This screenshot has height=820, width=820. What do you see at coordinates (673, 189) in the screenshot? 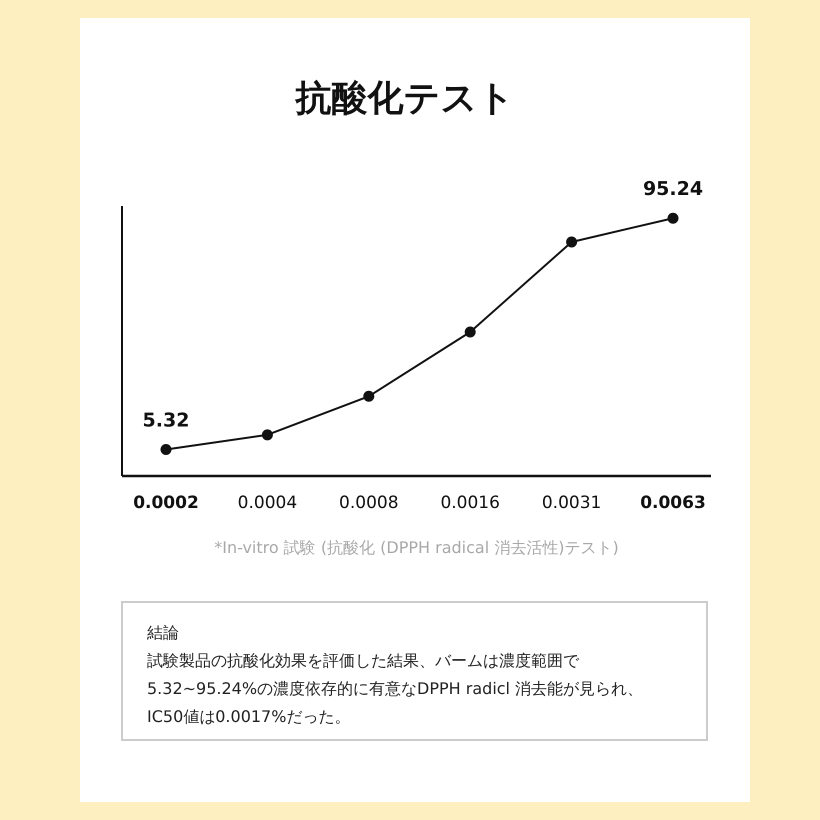
I see `data-label: 95.24` at bounding box center [673, 189].